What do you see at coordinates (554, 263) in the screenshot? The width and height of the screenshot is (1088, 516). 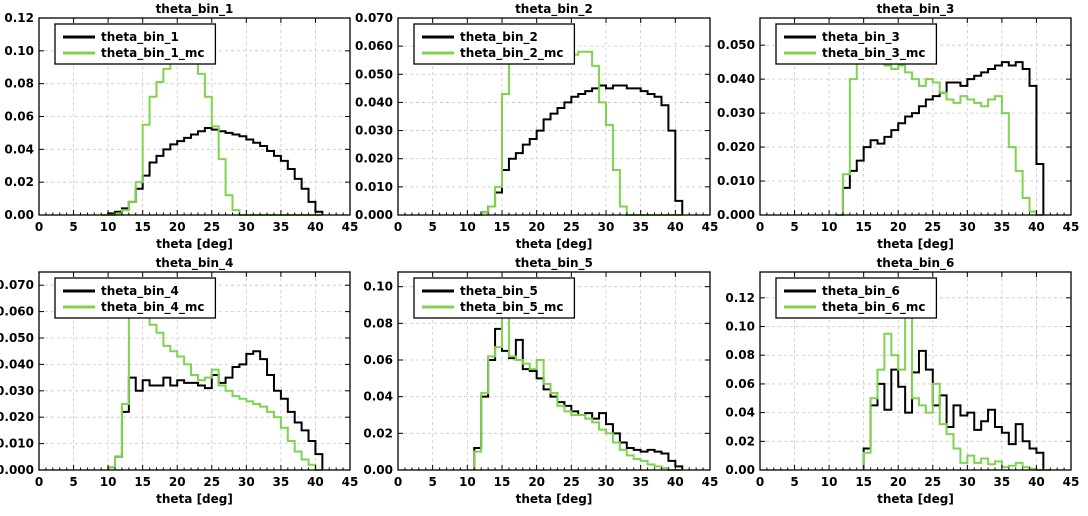 I see `chart-title: theta_bin_5` at bounding box center [554, 263].